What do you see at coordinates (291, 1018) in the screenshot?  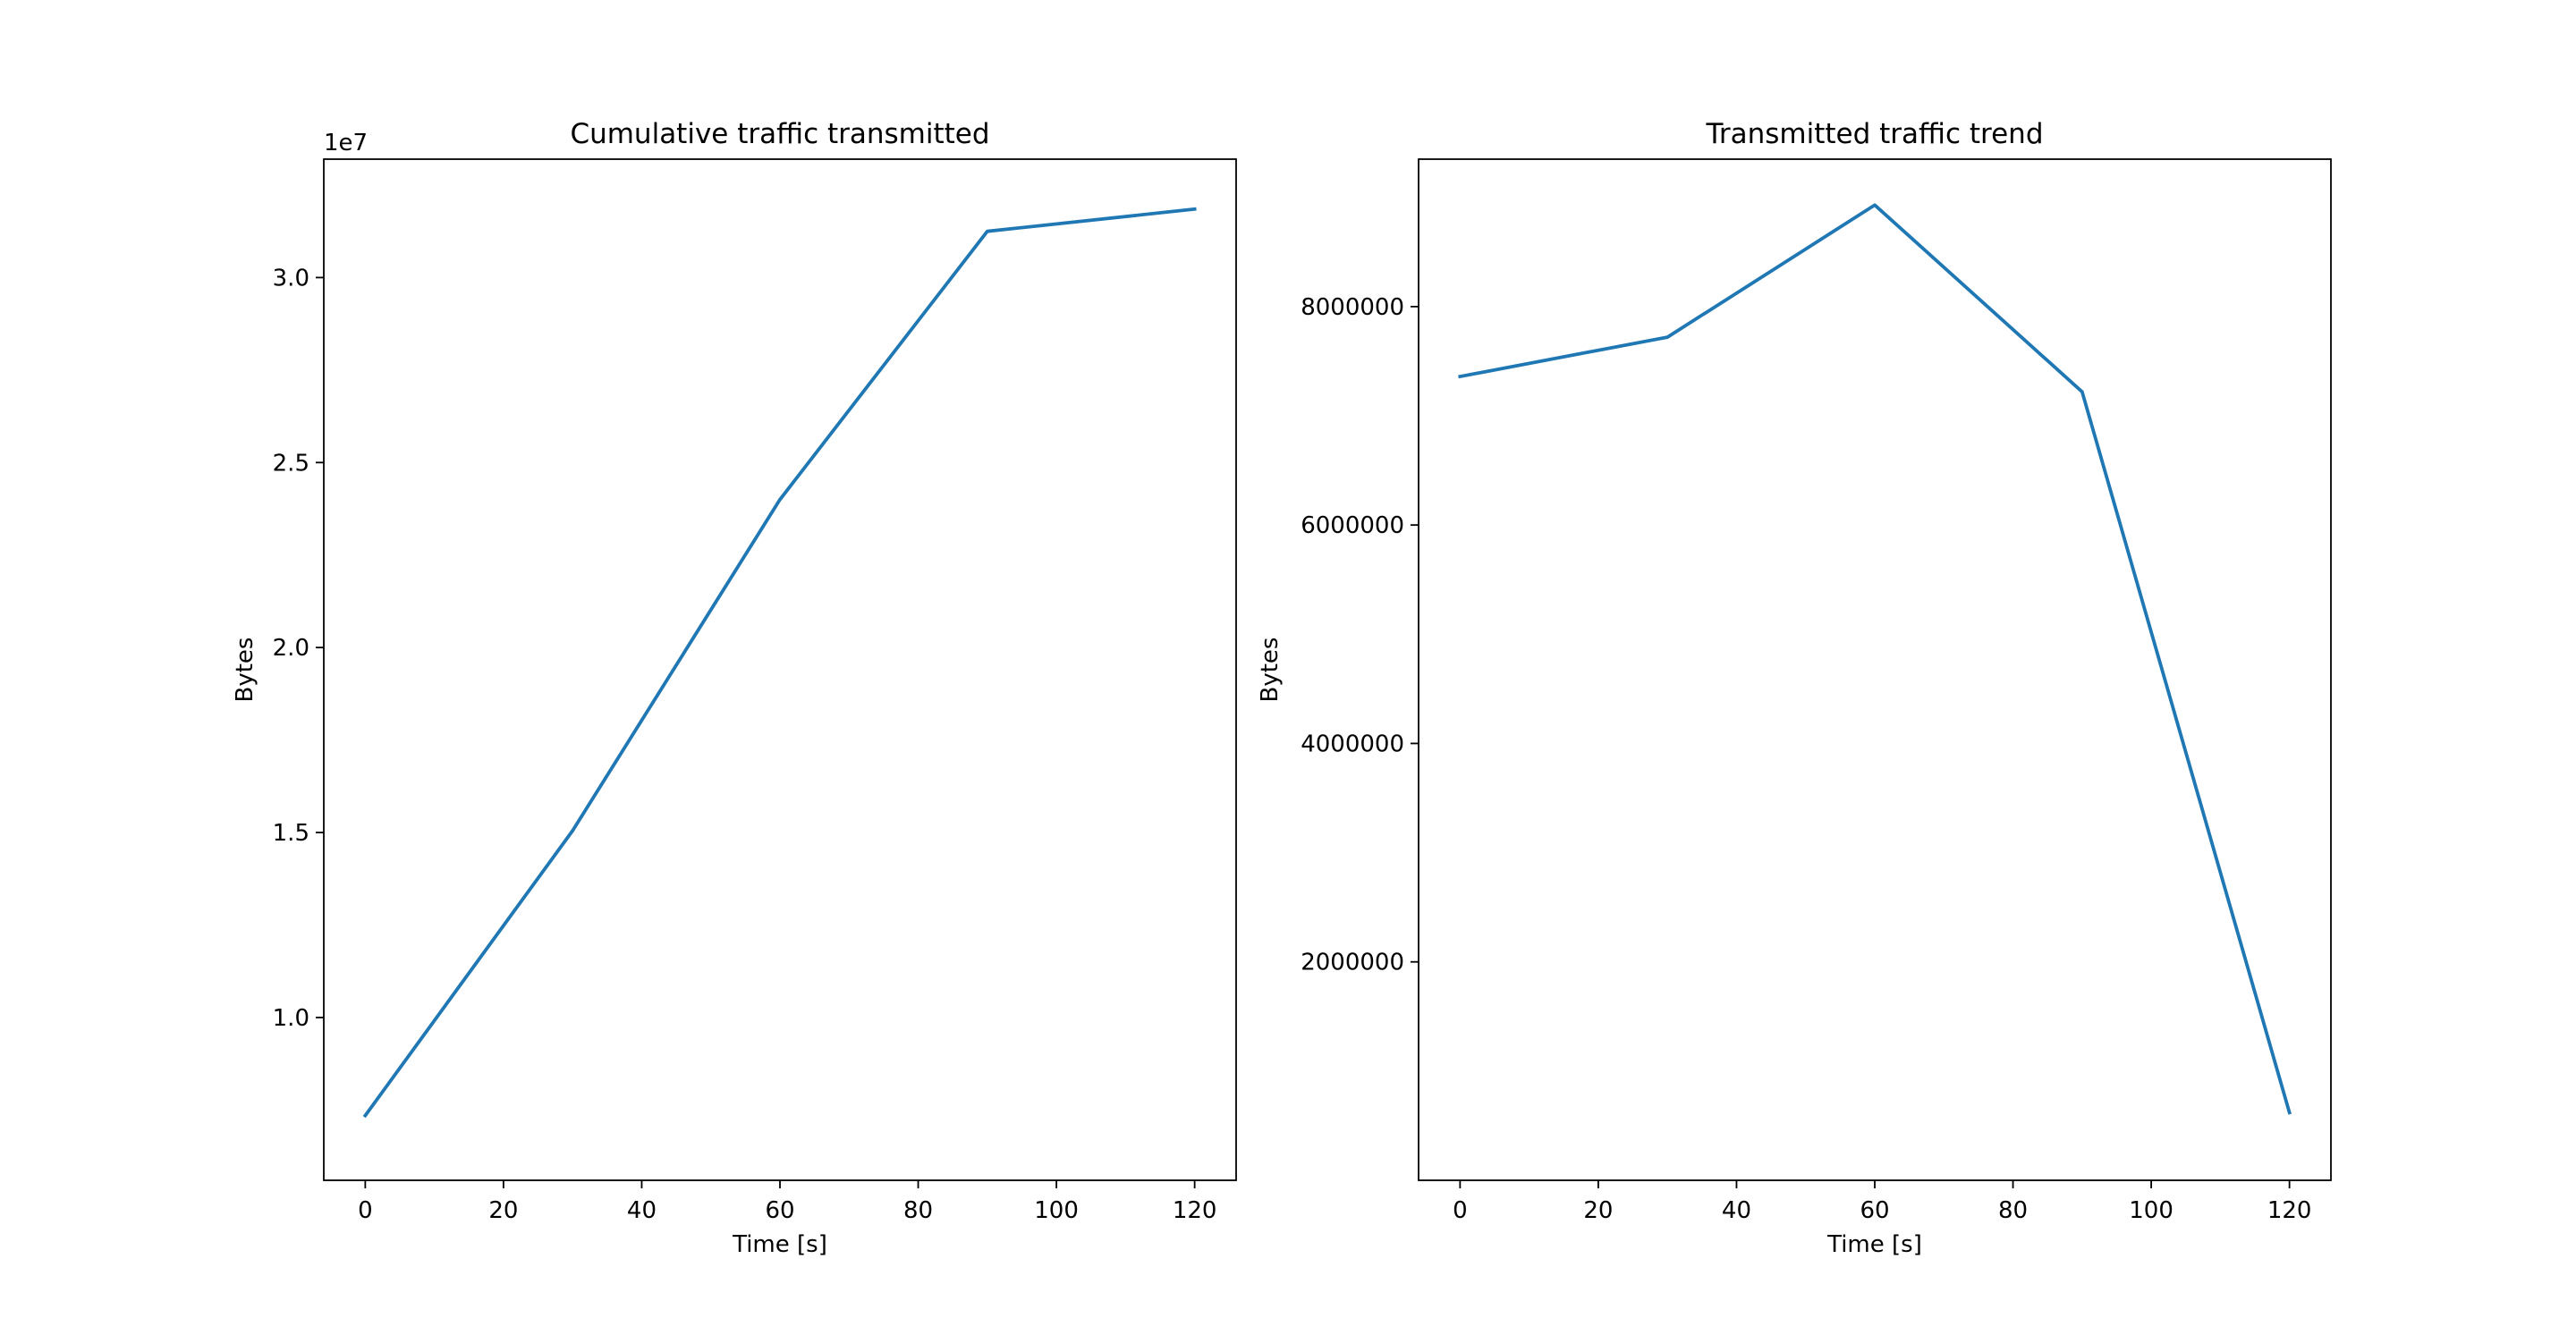 I see `y-tick-label: 1.0` at bounding box center [291, 1018].